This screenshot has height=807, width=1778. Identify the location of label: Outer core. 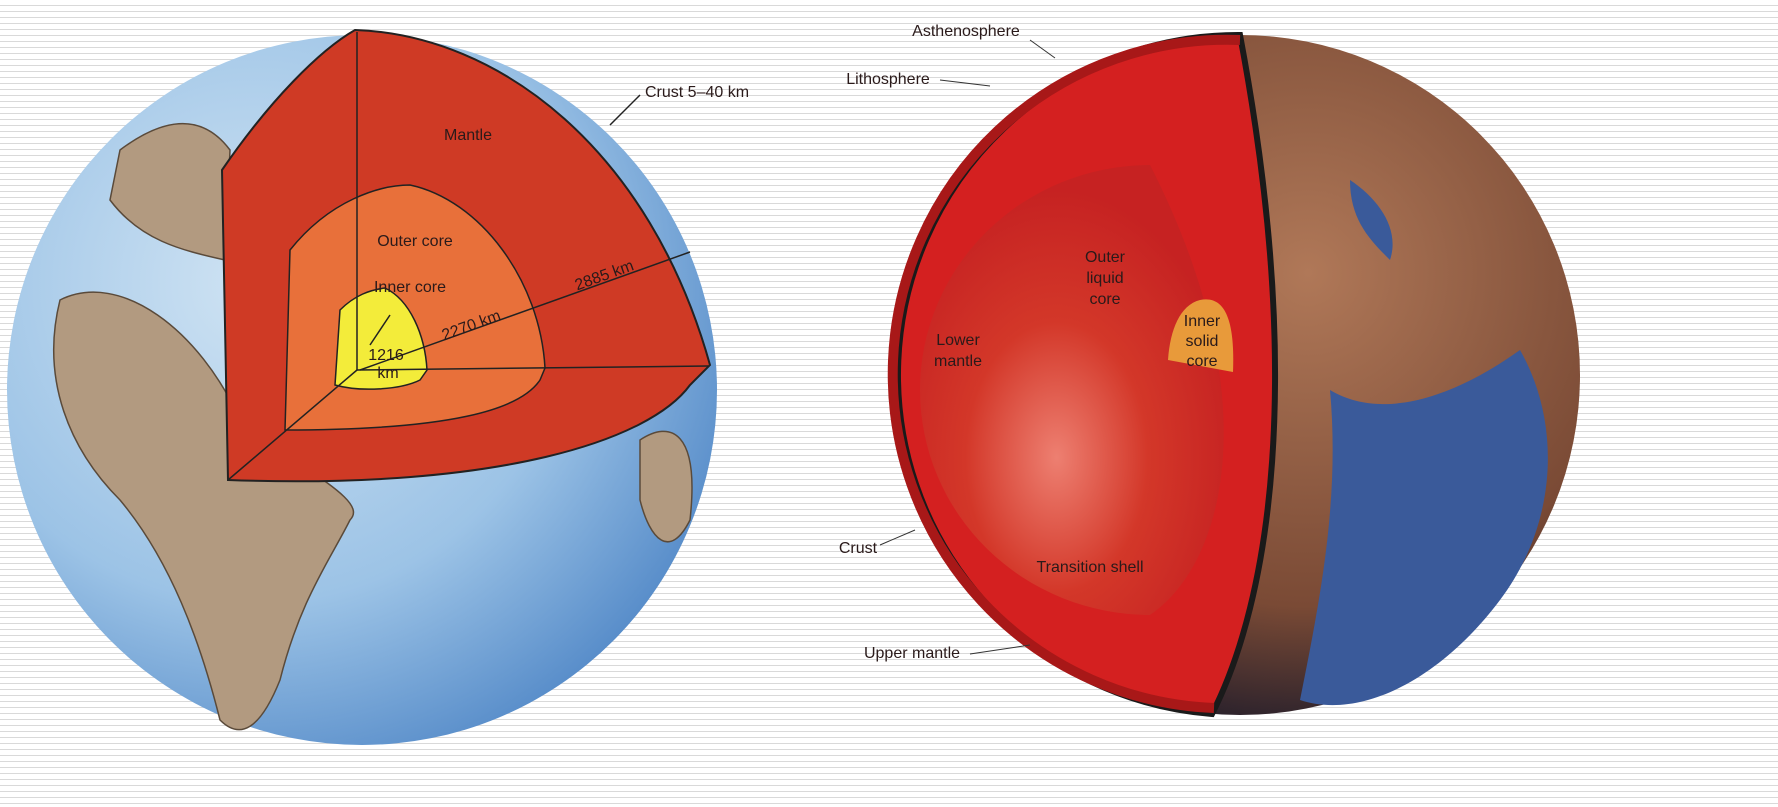
(415, 241).